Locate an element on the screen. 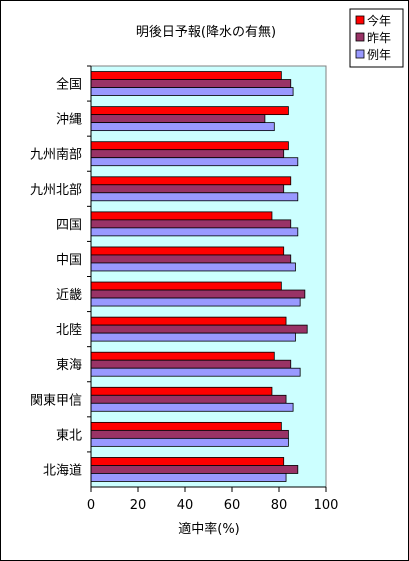 This screenshot has width=409, height=561. y-tick-label: 中国 is located at coordinates (69, 260).